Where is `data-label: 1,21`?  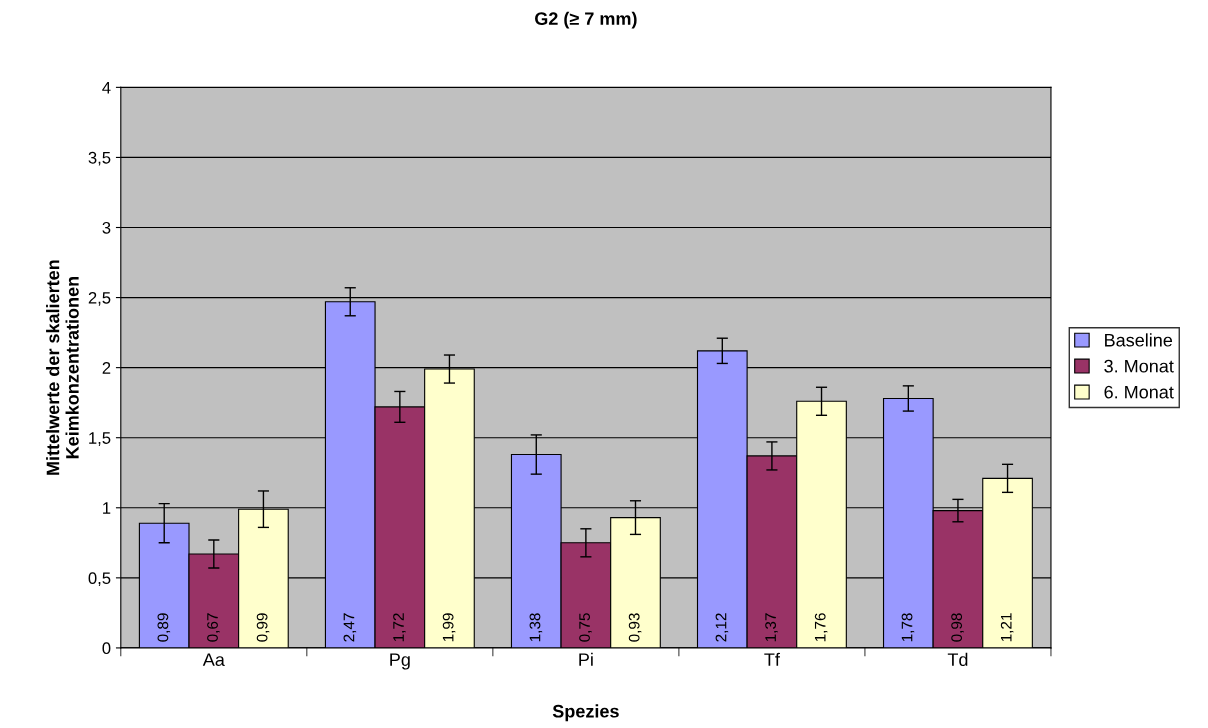 data-label: 1,21 is located at coordinates (1007, 627).